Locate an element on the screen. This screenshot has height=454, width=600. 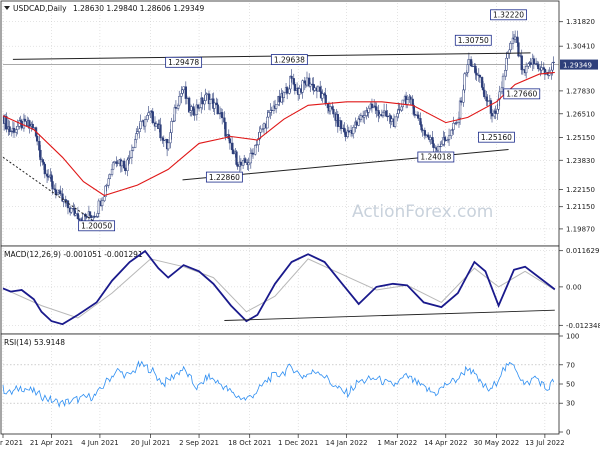
x-tick-label: 8 Mar 2021 is located at coordinates (11, 443).